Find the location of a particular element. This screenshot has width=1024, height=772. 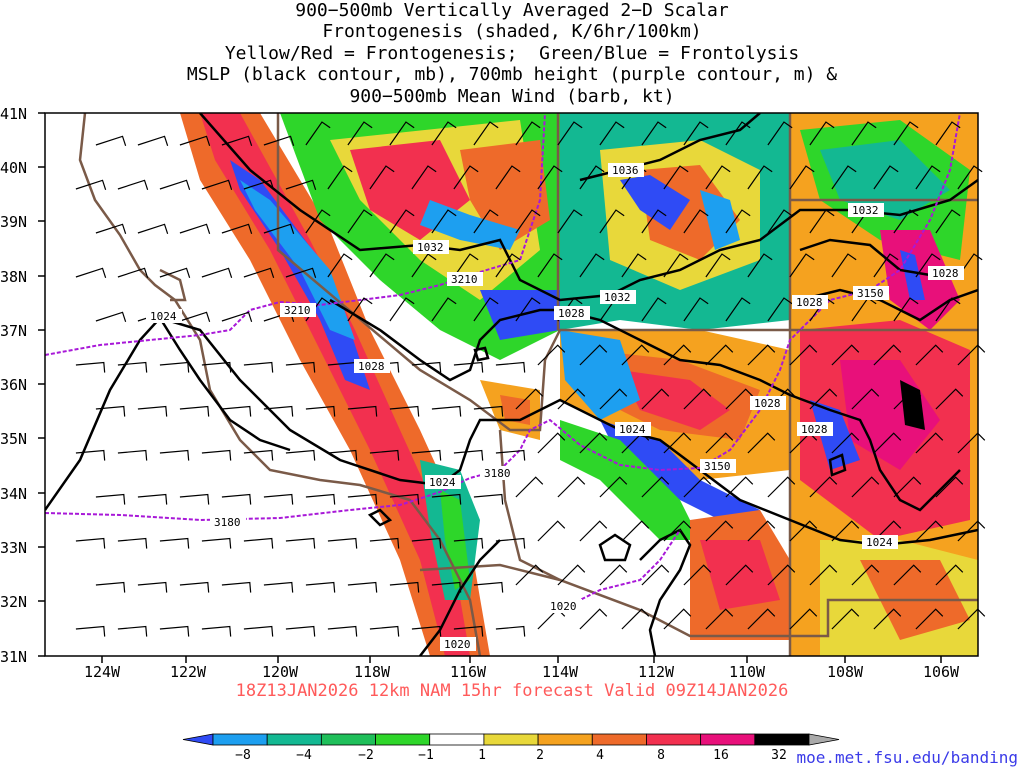

title-line-2: Frontogenesis (shaded, K/6hr/100km) is located at coordinates (512, 31).